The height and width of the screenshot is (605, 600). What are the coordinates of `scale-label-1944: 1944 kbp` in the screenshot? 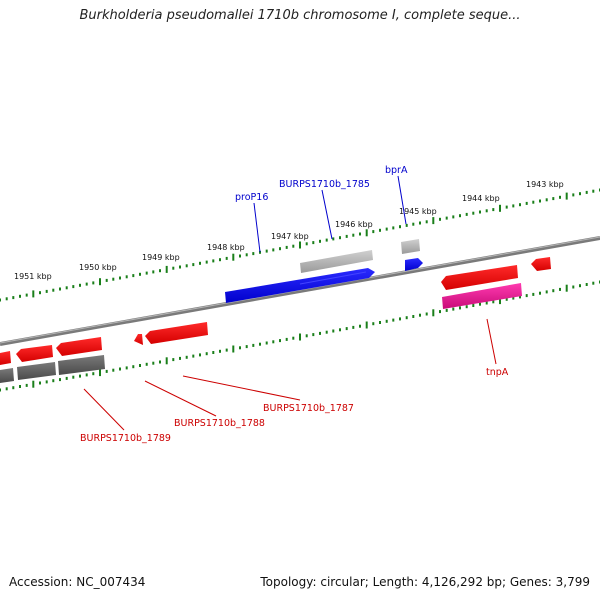 It's located at (481, 198).